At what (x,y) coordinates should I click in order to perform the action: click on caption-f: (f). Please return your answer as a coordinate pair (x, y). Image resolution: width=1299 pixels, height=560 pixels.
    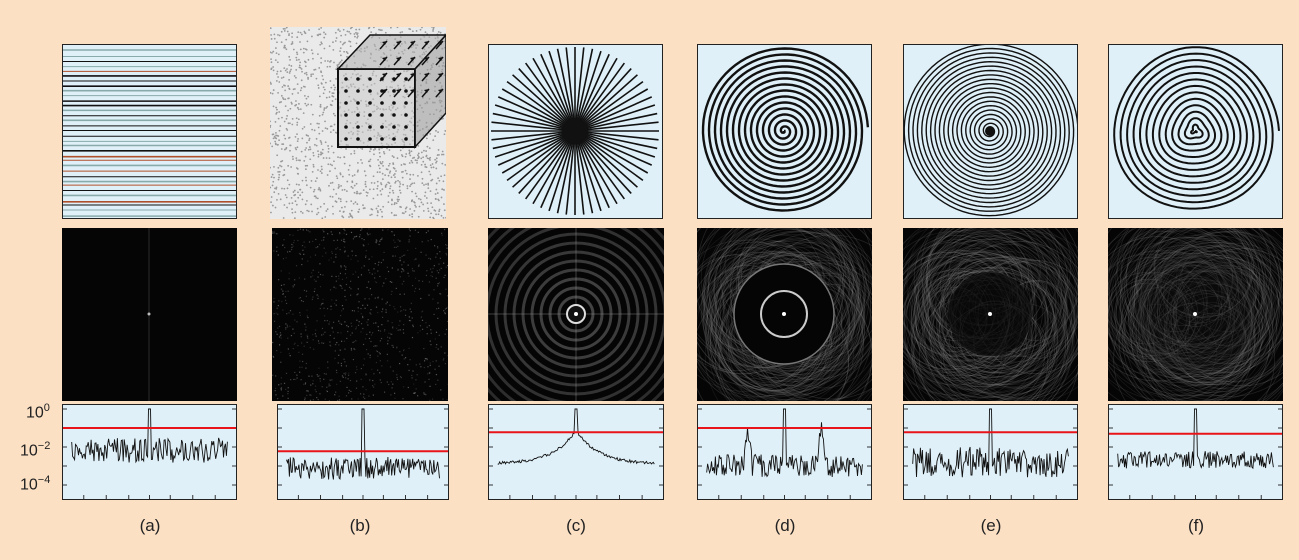
    Looking at the image, I should click on (1196, 525).